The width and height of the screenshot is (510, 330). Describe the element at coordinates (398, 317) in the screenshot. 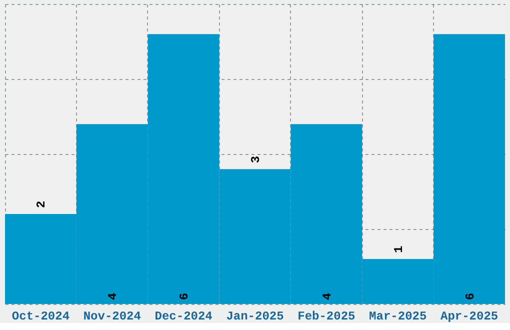

I see `x-tick-label: Mar-2025` at that location.